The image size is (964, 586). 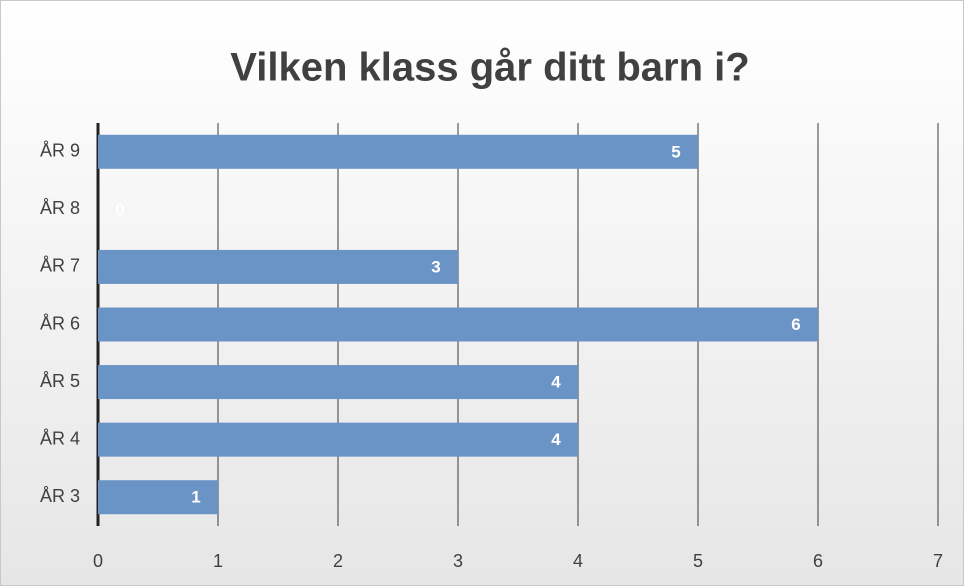 I want to click on x-tick-label: 2, so click(x=338, y=561).